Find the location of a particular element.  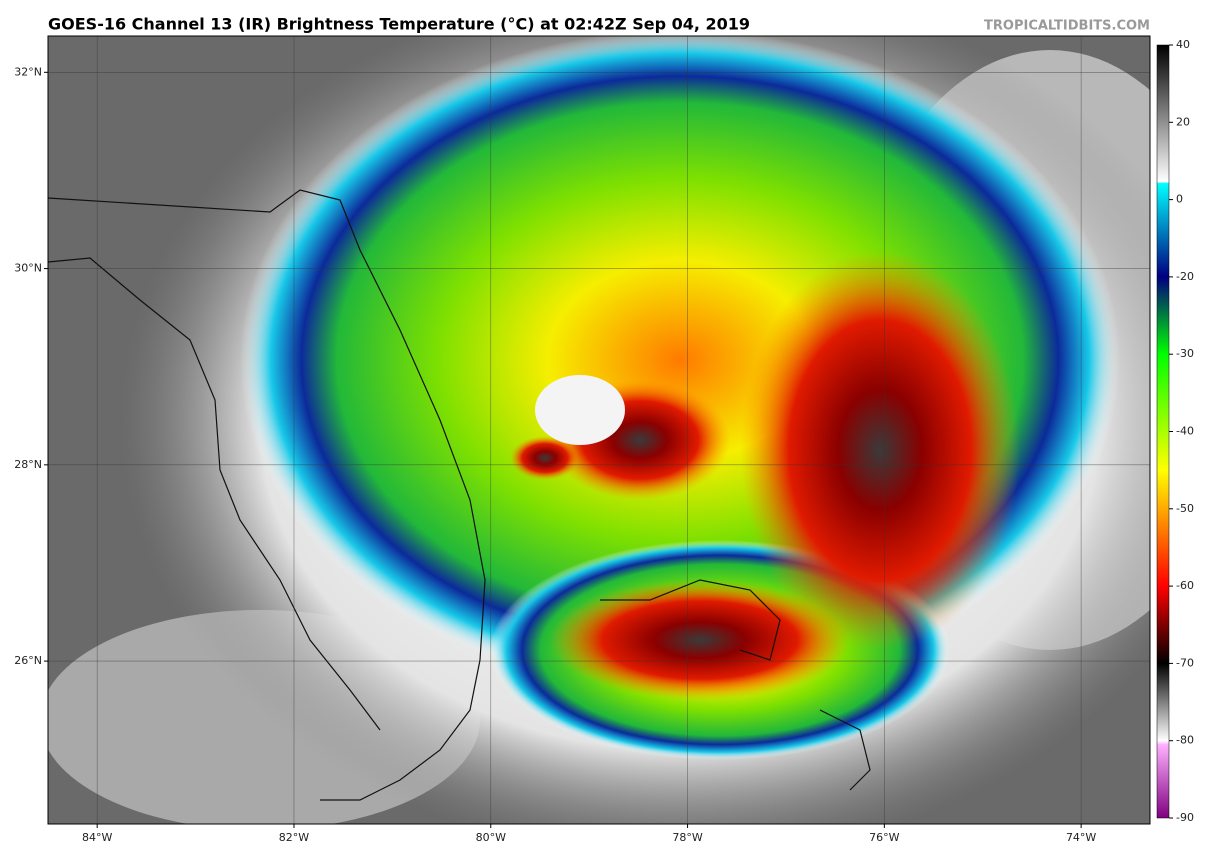

x-tick-label: 82°W is located at coordinates (294, 837).